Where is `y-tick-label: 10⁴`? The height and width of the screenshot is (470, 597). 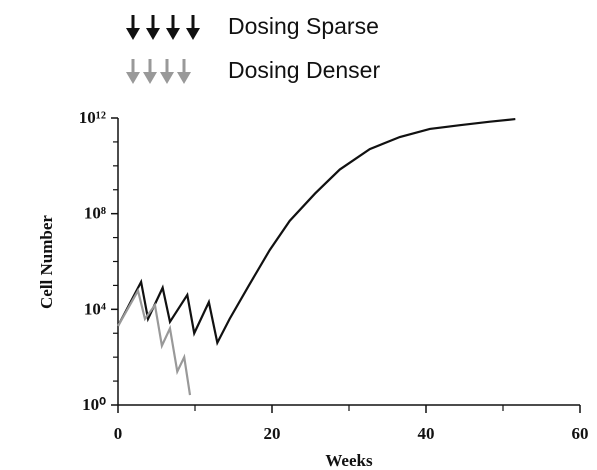 y-tick-label: 10⁴ is located at coordinates (95, 308).